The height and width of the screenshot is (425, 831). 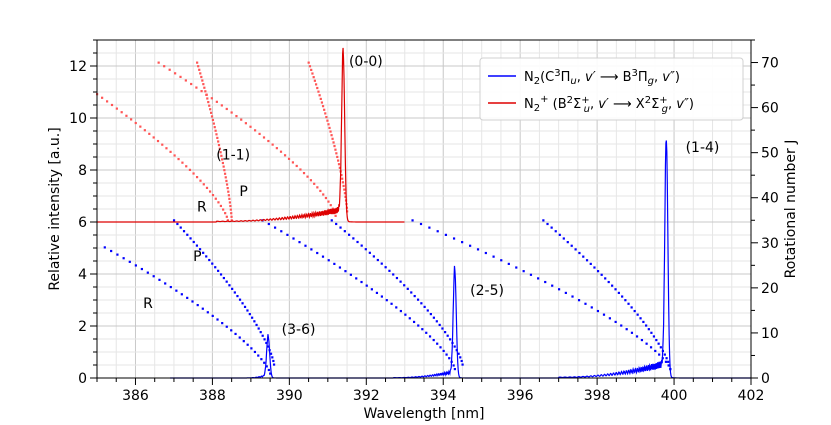 I want to click on y-axis-label: Relative intensity [a.u.], so click(x=55, y=208).